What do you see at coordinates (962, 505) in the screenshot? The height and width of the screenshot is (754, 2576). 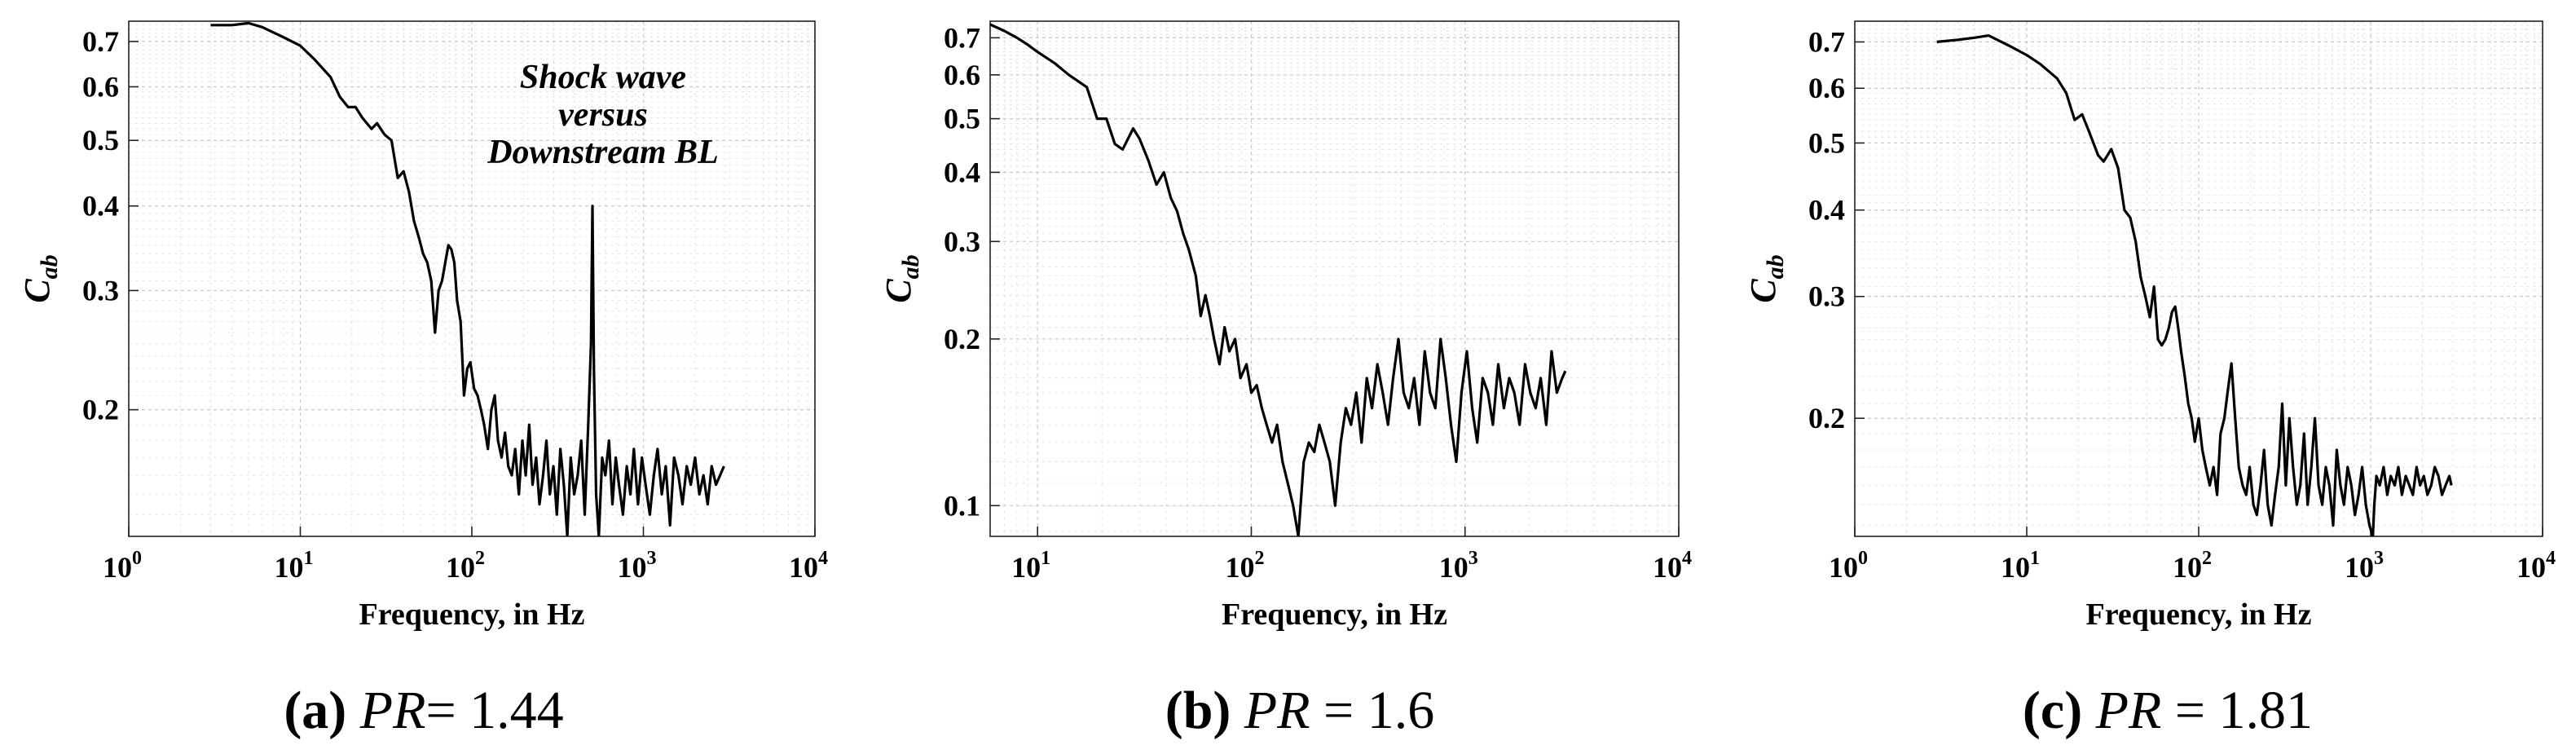 I see `y-tick-label: 0.1` at bounding box center [962, 505].